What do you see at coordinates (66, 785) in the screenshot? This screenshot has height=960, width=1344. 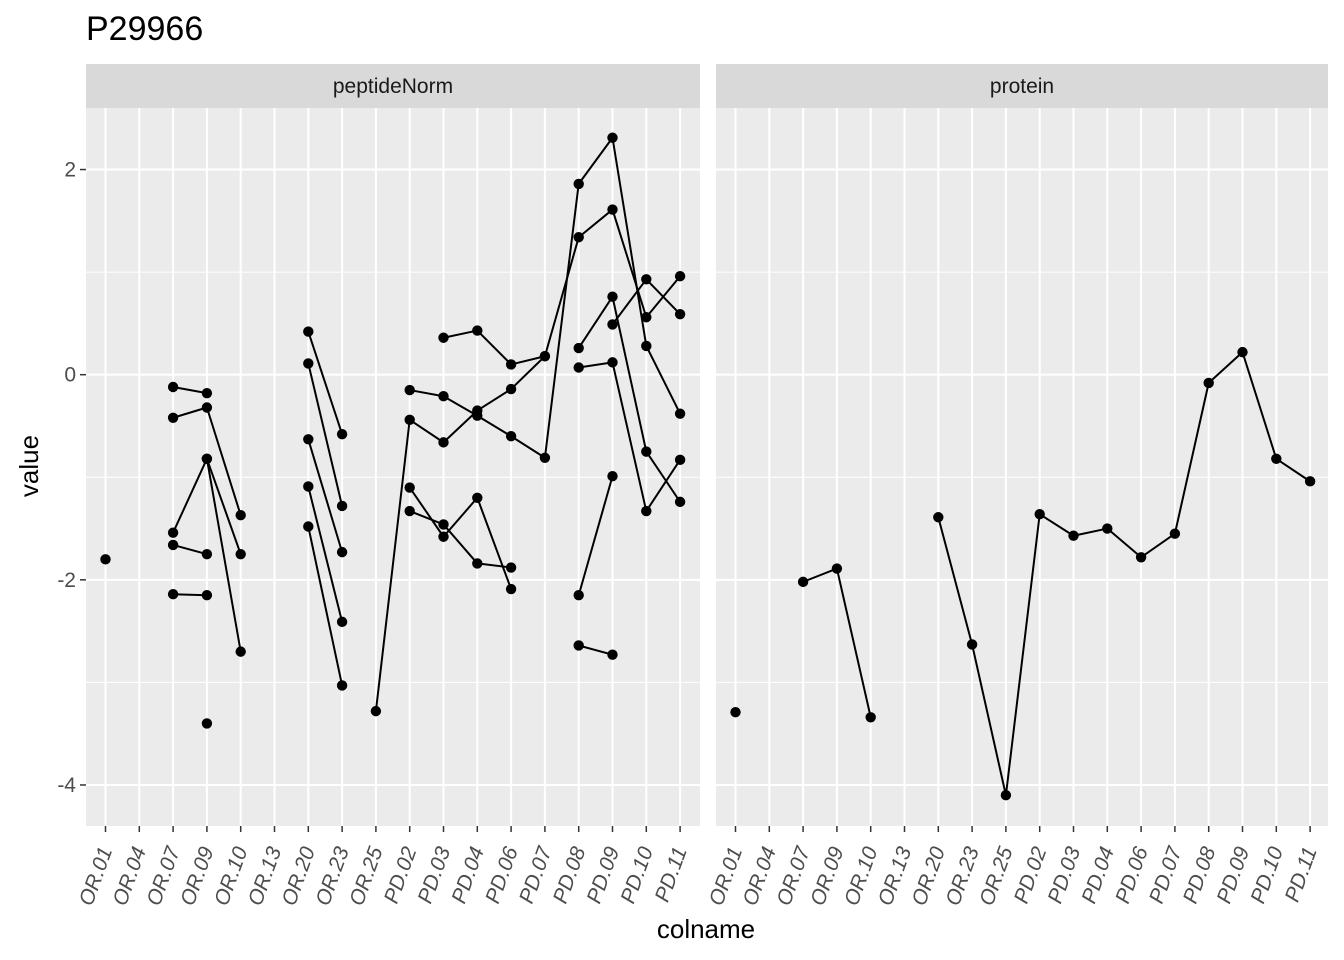 I see `y-tick-label: -4` at bounding box center [66, 785].